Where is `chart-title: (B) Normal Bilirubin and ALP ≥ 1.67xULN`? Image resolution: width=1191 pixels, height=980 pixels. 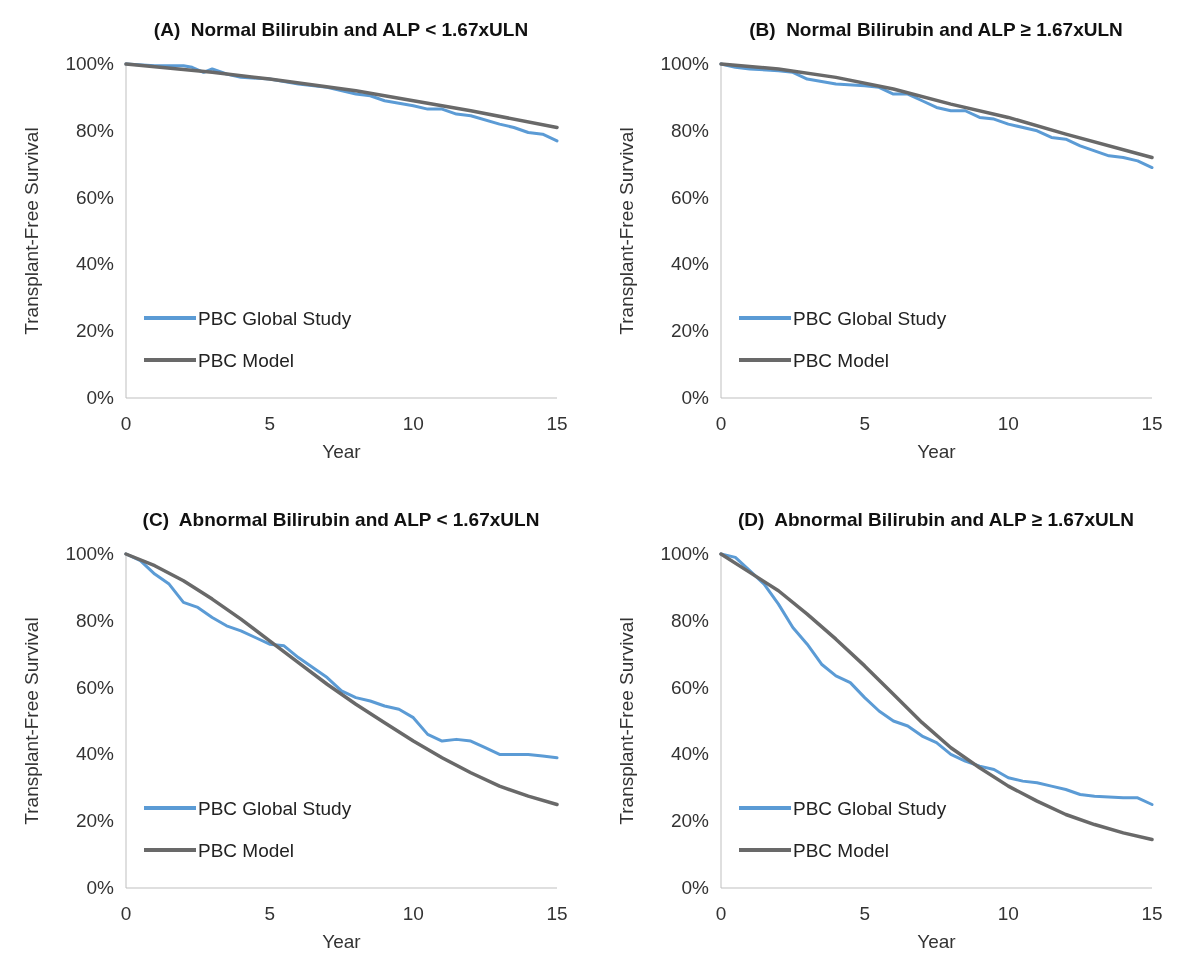 chart-title: (B) Normal Bilirubin and ALP ≥ 1.67xULN is located at coordinates (936, 29).